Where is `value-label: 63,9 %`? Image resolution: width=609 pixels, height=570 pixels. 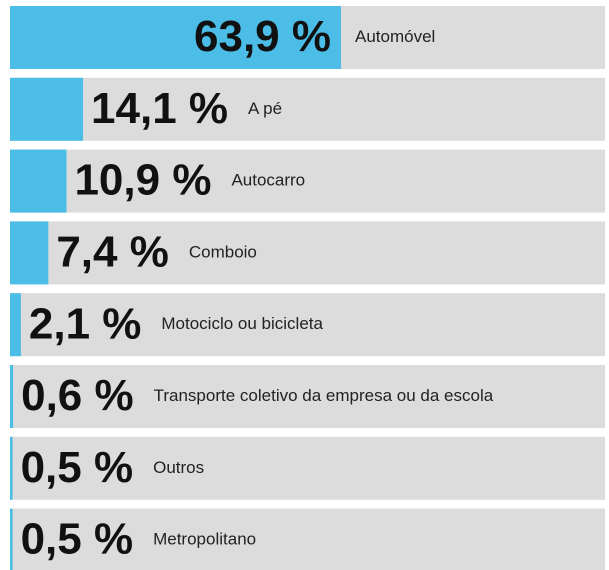 value-label: 63,9 % is located at coordinates (262, 36).